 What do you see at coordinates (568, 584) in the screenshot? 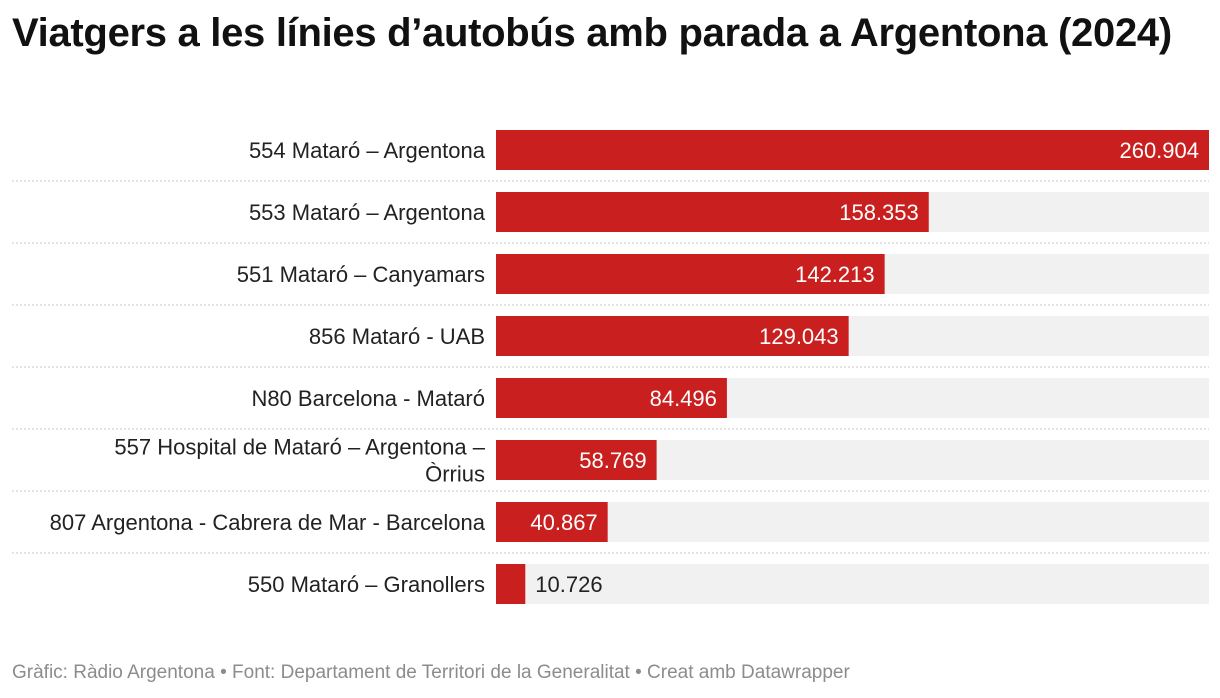
I see `data-label: 10.726` at bounding box center [568, 584].